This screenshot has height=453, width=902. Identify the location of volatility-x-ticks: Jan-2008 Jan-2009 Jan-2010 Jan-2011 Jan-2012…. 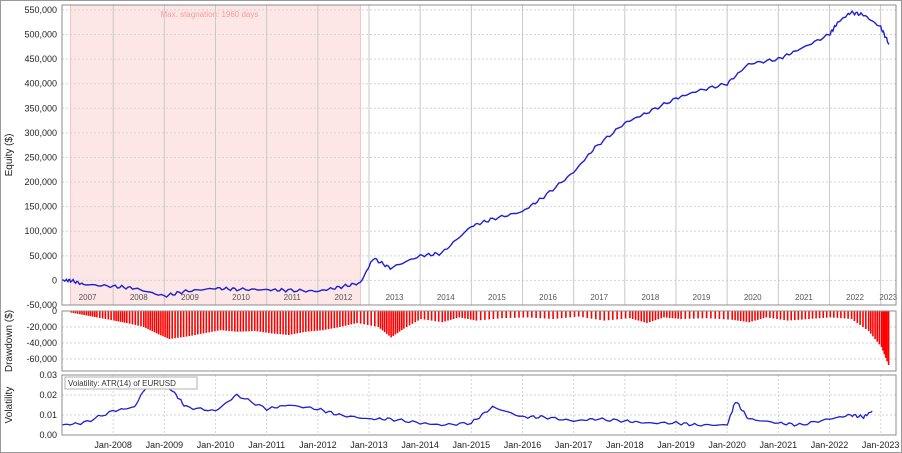
(496, 412).